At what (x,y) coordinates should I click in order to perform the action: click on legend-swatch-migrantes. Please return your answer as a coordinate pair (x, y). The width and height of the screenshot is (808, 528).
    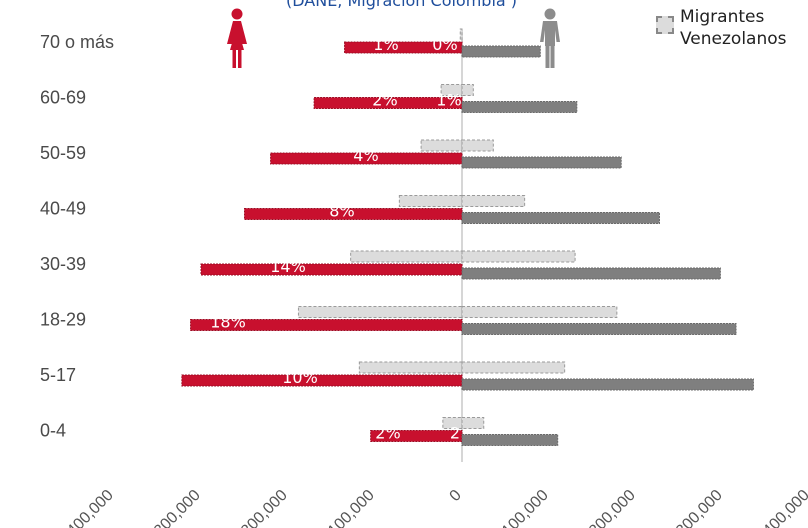
    Looking at the image, I should click on (665, 25).